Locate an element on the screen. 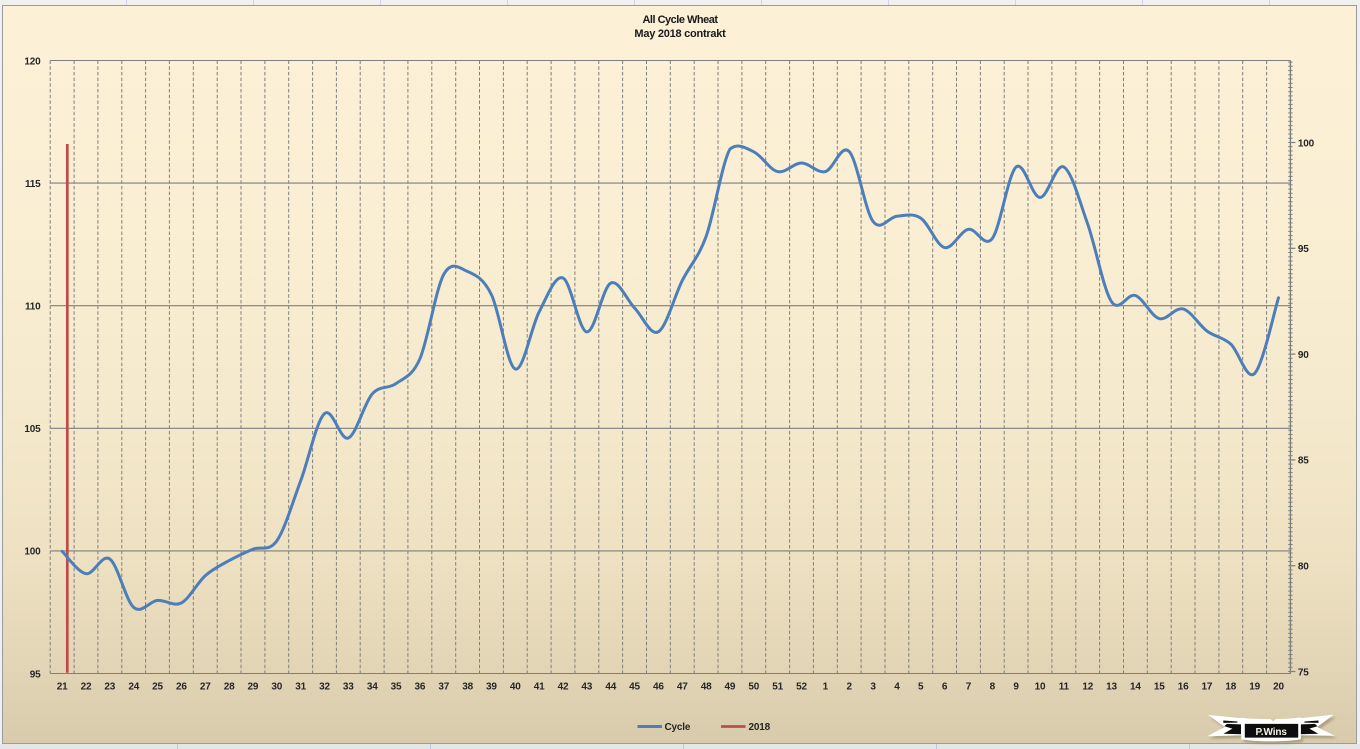  svg-text: 27 is located at coordinates (205, 687).